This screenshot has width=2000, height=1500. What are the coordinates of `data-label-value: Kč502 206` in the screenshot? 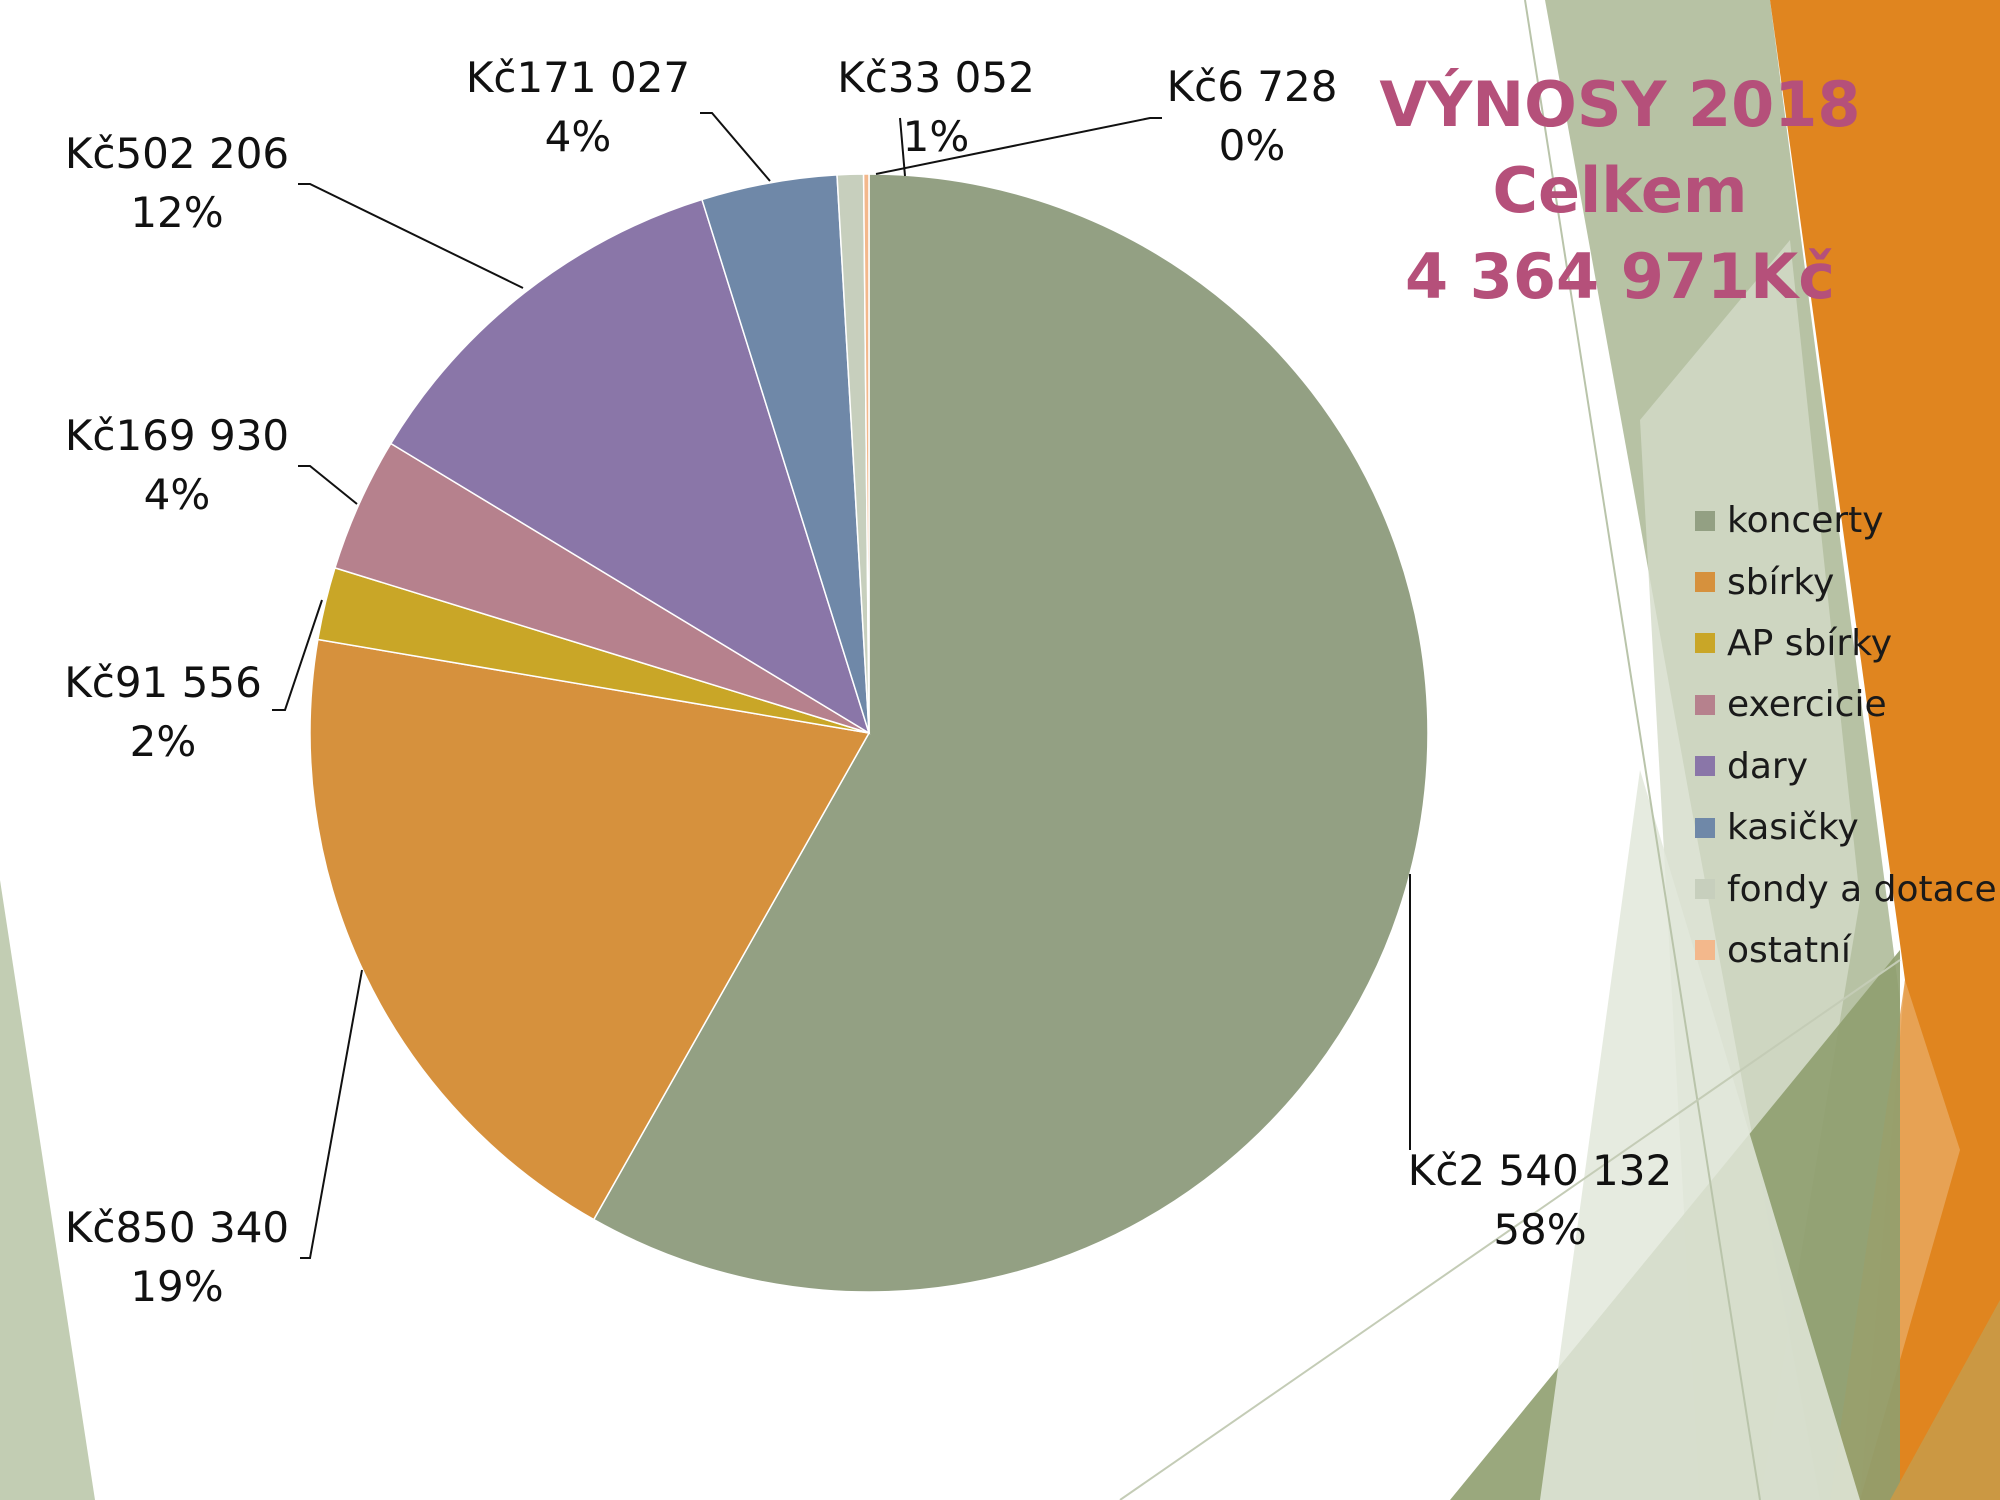 It's located at (177, 153).